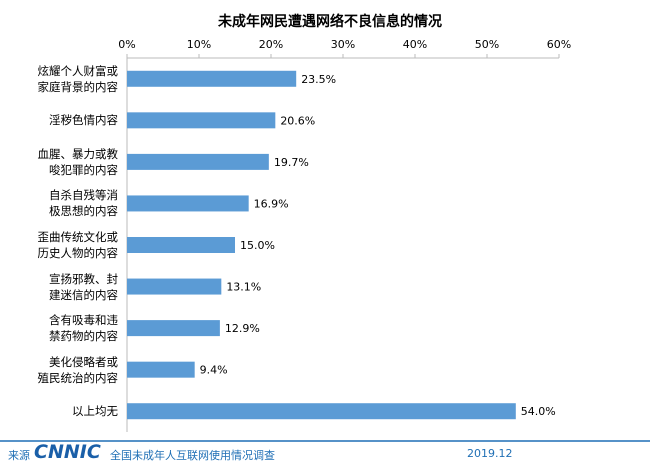 Image resolution: width=650 pixels, height=472 pixels. I want to click on x-tick-label: 0%, so click(126, 44).